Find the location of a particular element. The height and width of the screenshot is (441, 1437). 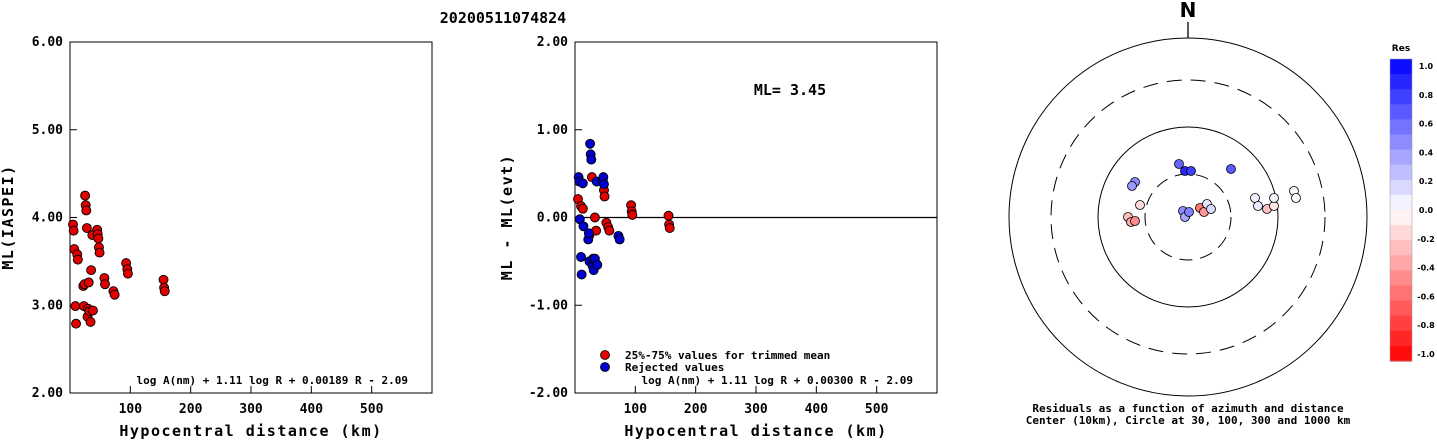

p2-x-tick-label: 400 is located at coordinates (817, 409).